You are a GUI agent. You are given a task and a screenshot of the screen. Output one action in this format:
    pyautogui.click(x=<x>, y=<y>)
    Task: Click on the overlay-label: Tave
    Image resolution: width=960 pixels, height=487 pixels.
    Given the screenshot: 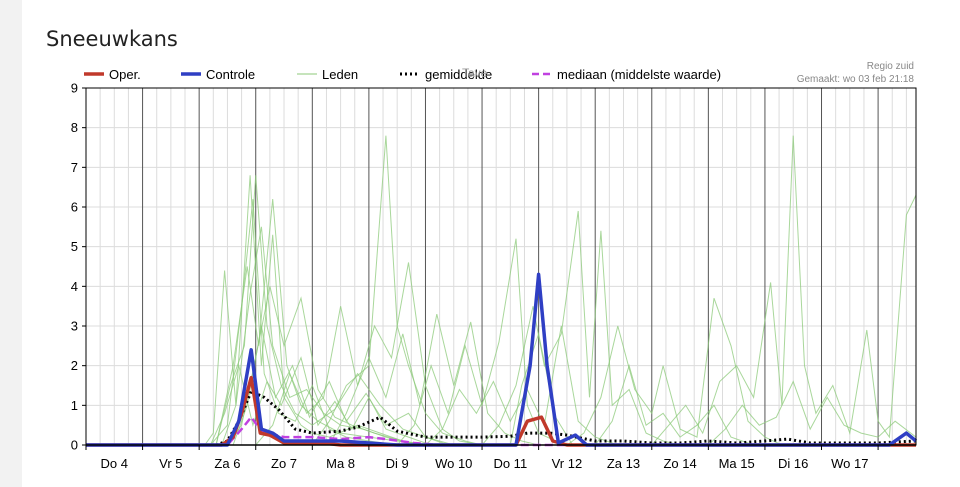 What is the action you would take?
    pyautogui.click(x=475, y=73)
    